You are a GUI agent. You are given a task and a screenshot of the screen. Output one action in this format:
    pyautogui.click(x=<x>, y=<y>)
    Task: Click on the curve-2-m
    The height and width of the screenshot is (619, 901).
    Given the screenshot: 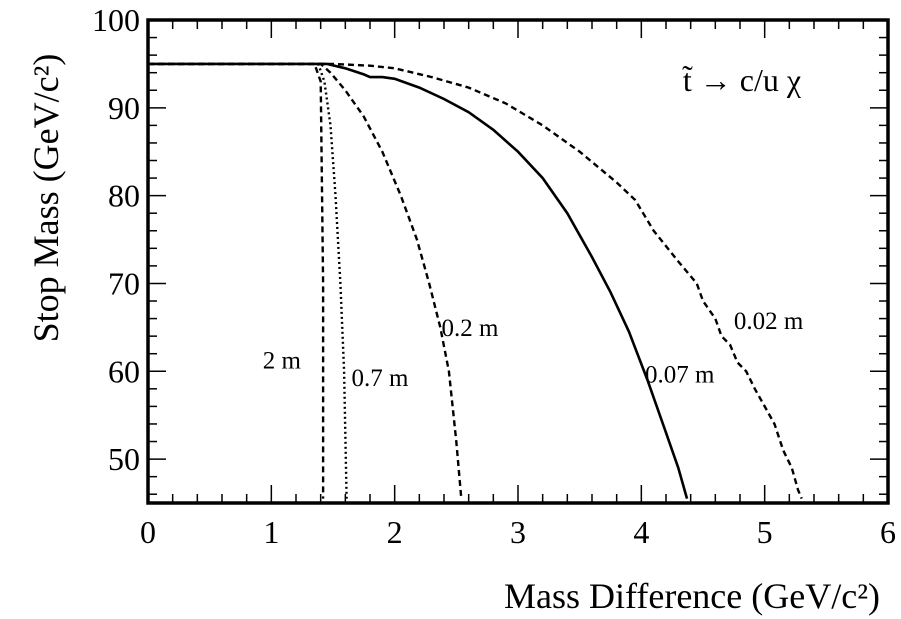 What is the action you would take?
    pyautogui.click(x=236, y=280)
    